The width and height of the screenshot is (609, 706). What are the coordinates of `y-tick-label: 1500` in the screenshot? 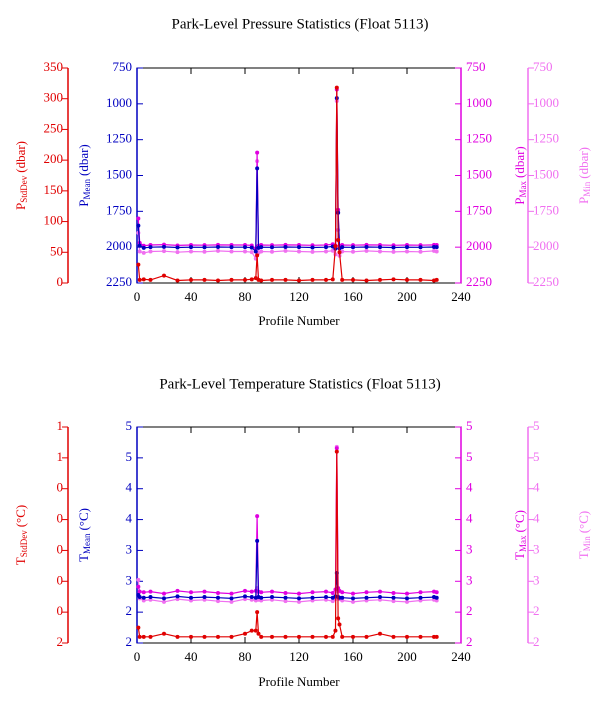 It's located at (546, 173).